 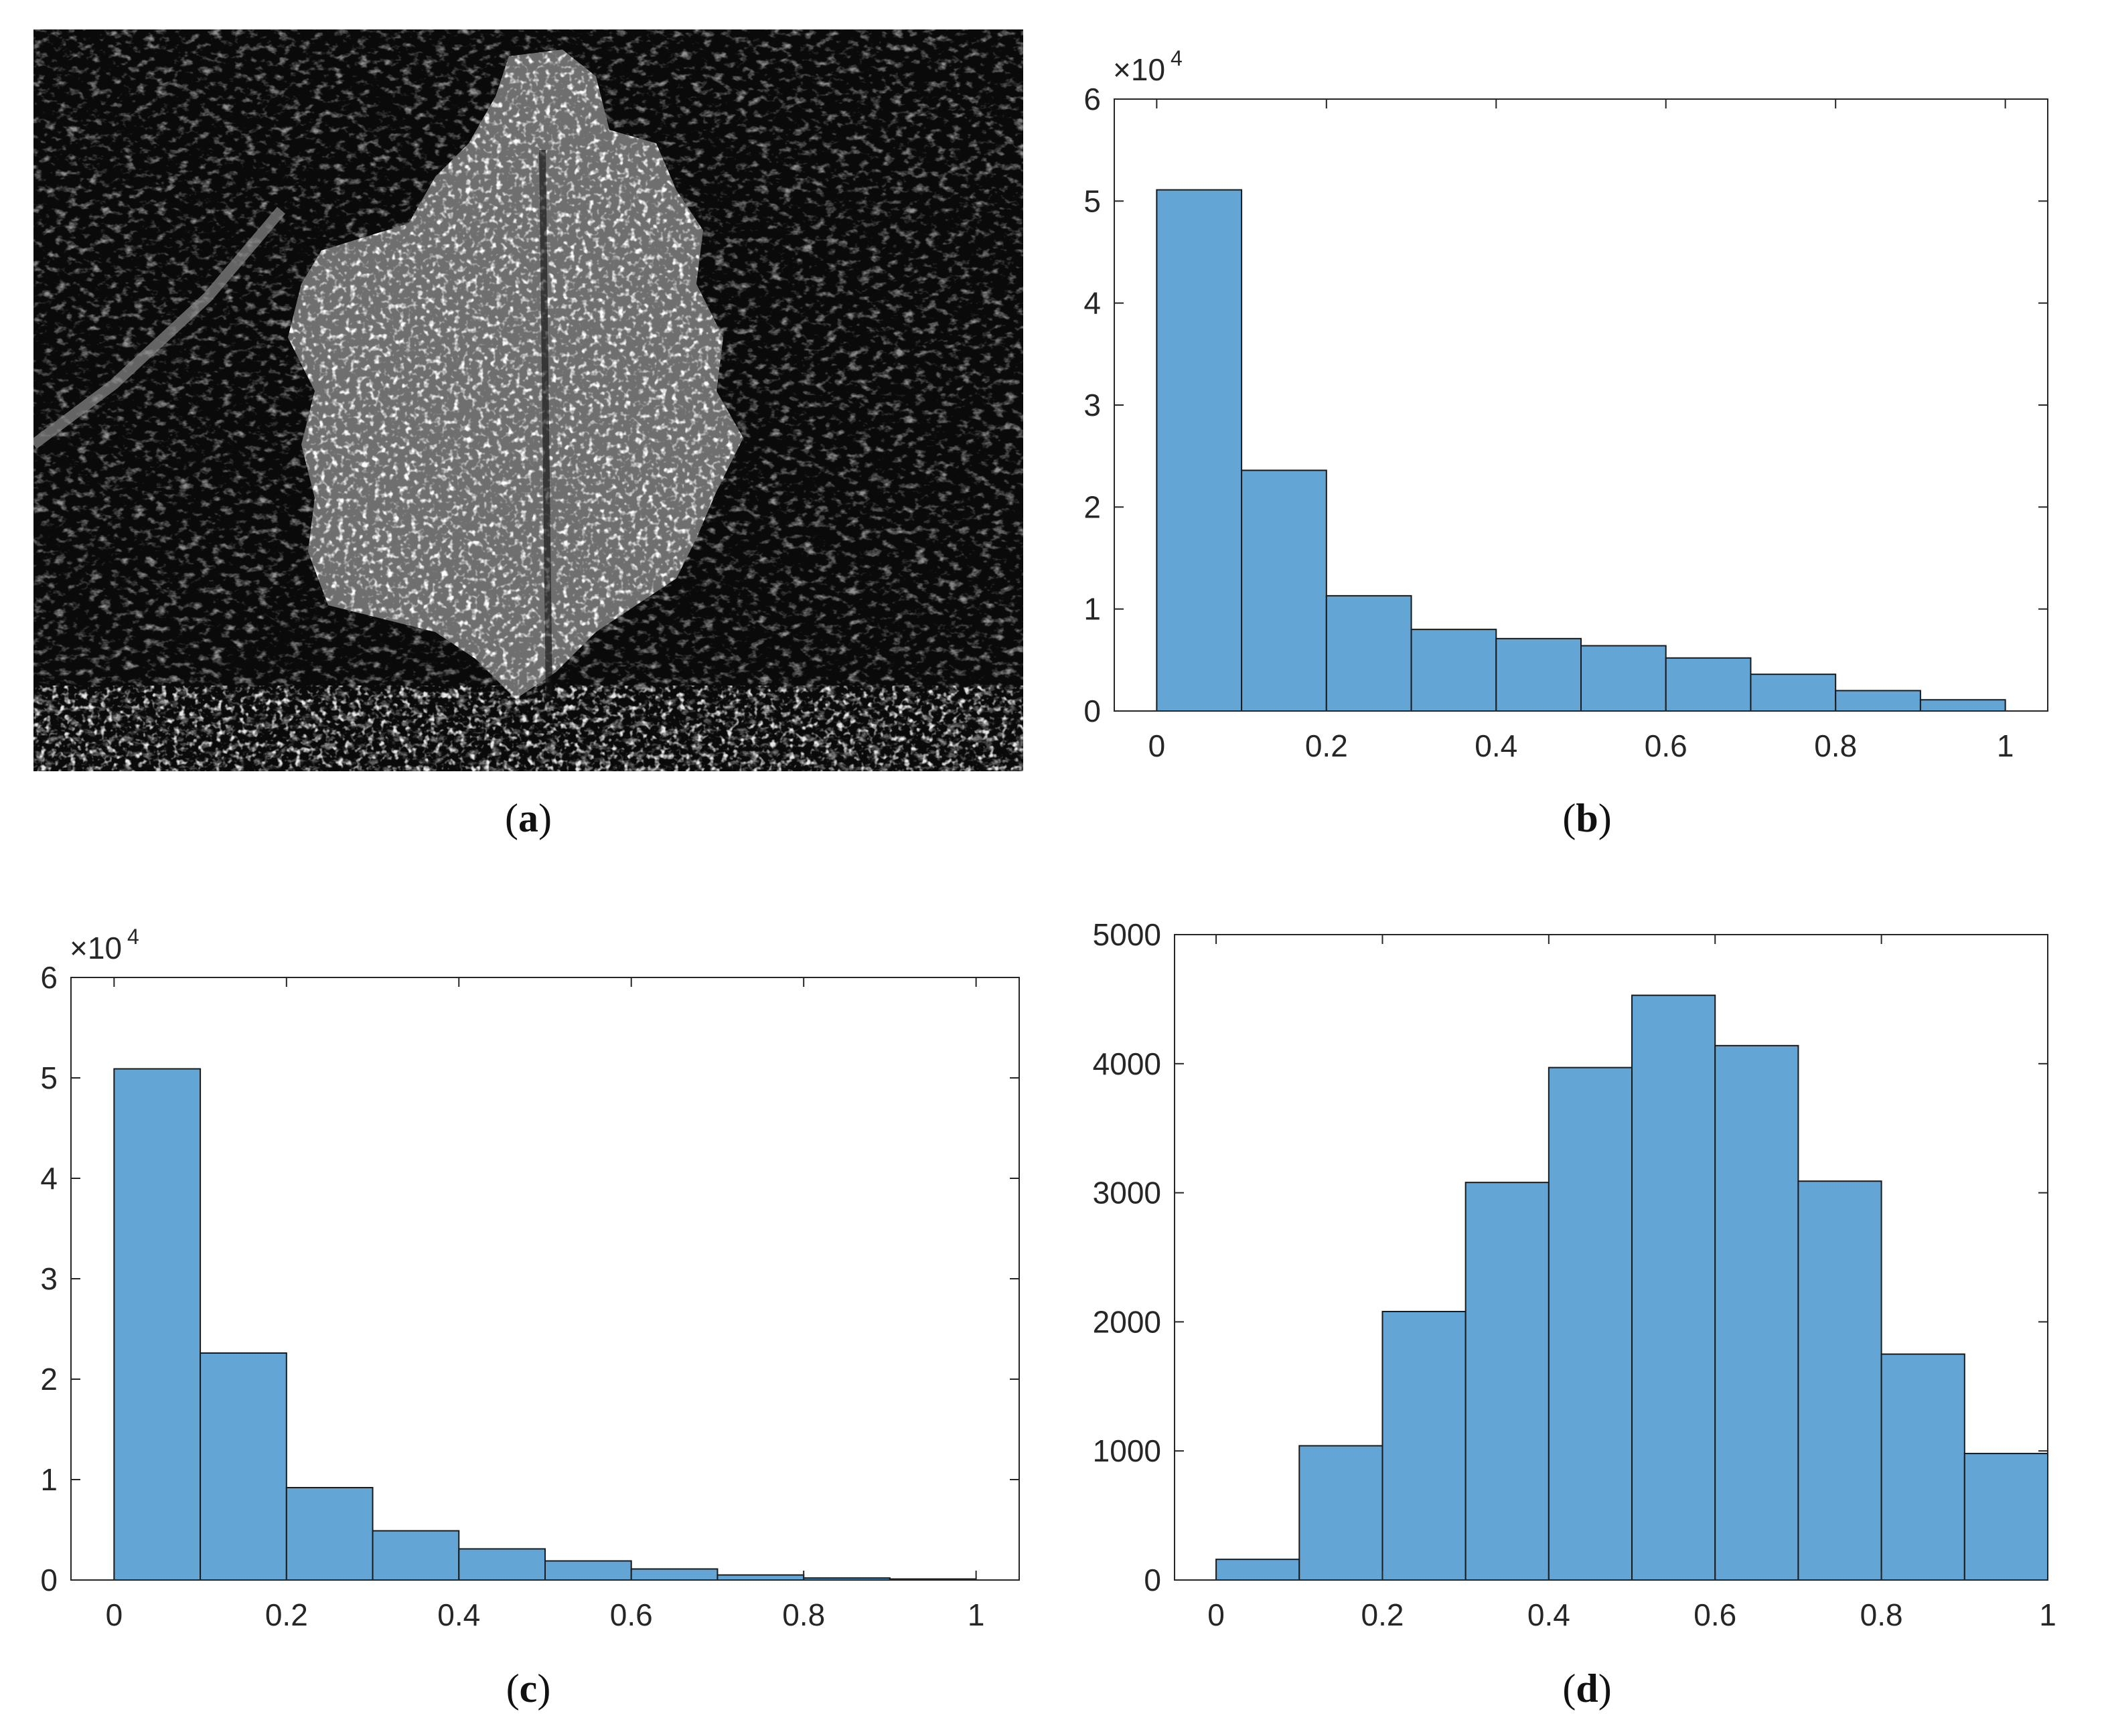 What do you see at coordinates (1127, 1451) in the screenshot?
I see `y-tick-label: 1000` at bounding box center [1127, 1451].